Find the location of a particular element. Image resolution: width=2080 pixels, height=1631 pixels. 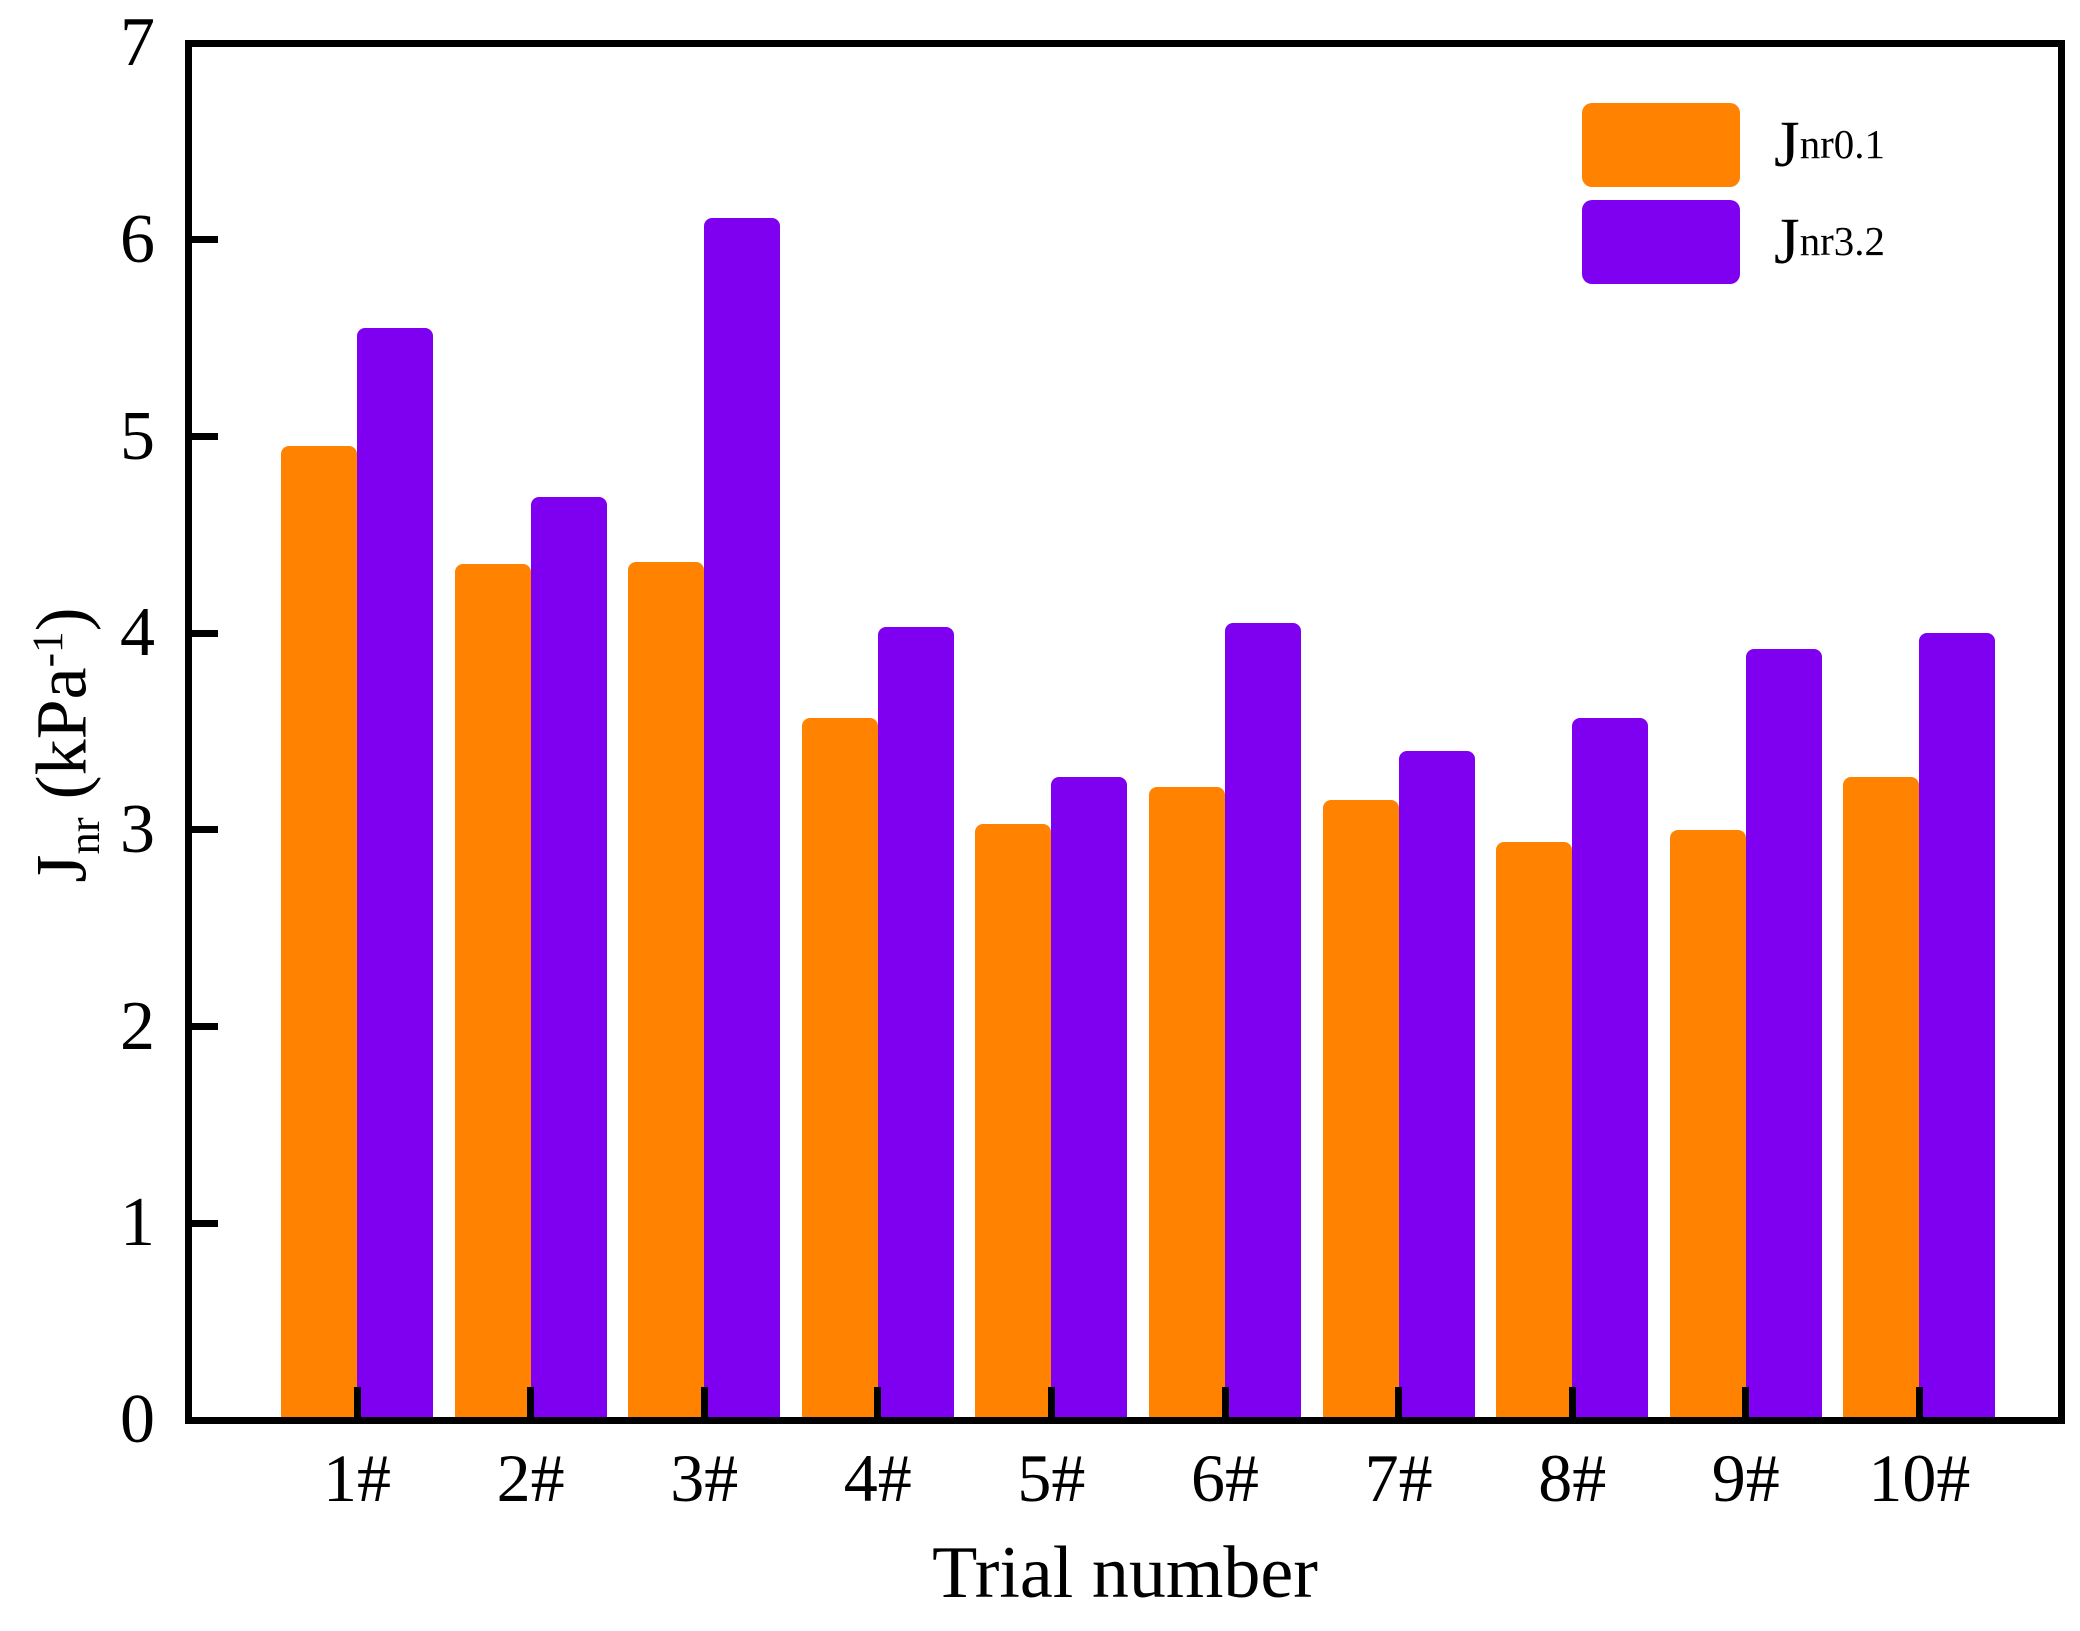

bar-Jnr0.1-7# is located at coordinates (1361, 1108).